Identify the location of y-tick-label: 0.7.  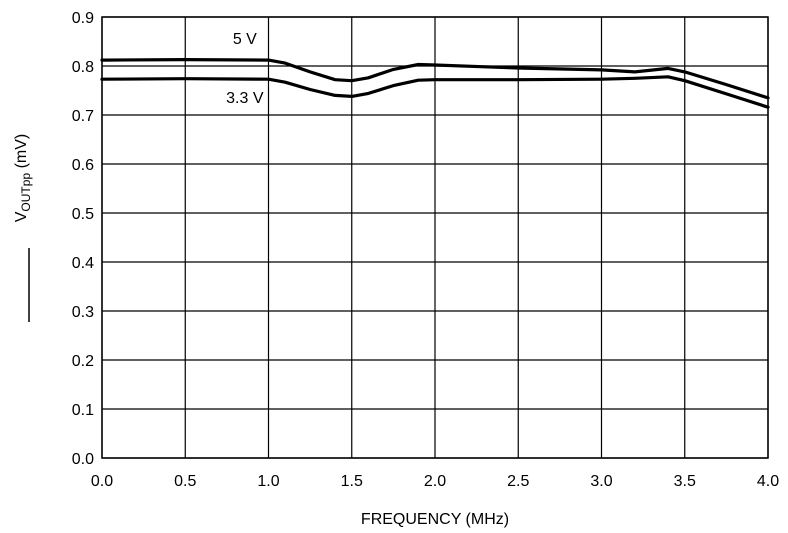
(83, 116).